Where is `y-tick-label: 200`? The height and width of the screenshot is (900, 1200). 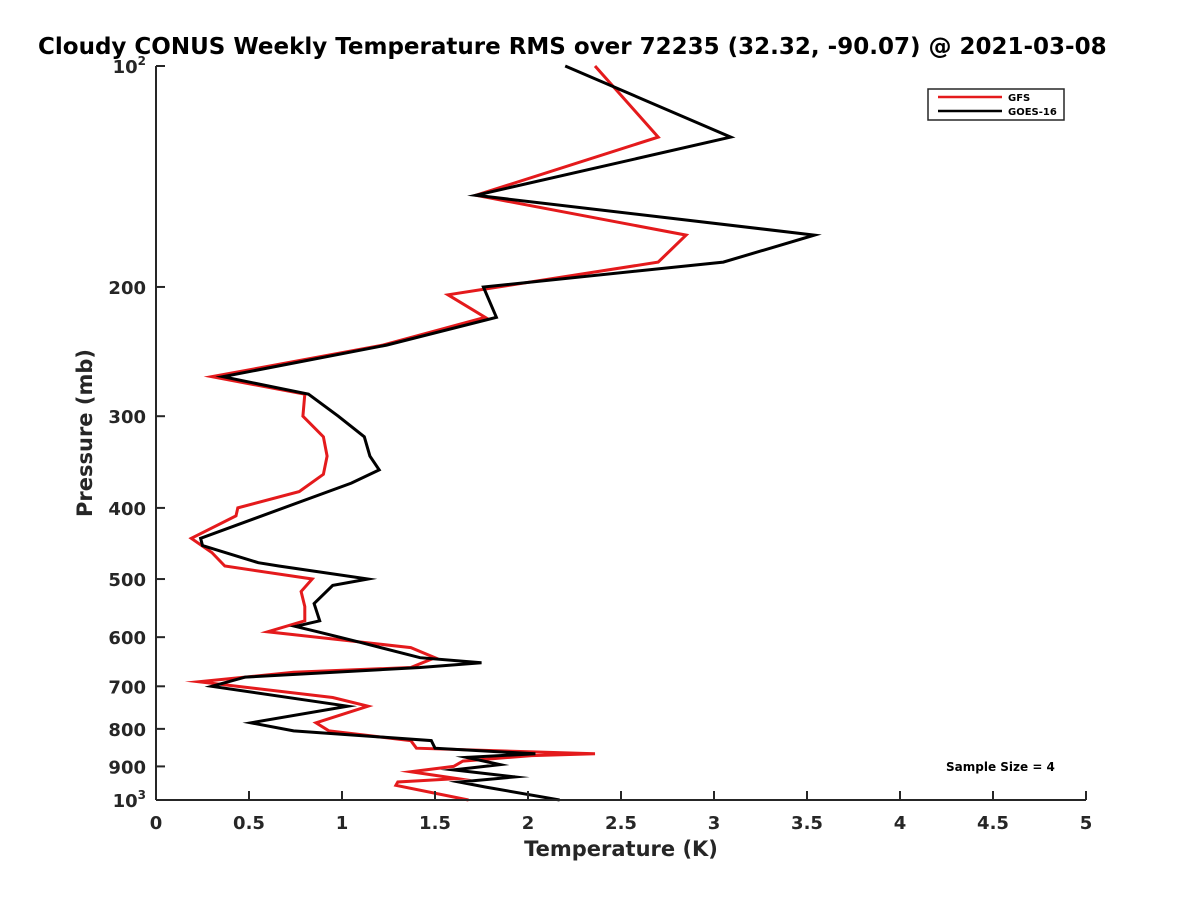 y-tick-label: 200 is located at coordinates (127, 288).